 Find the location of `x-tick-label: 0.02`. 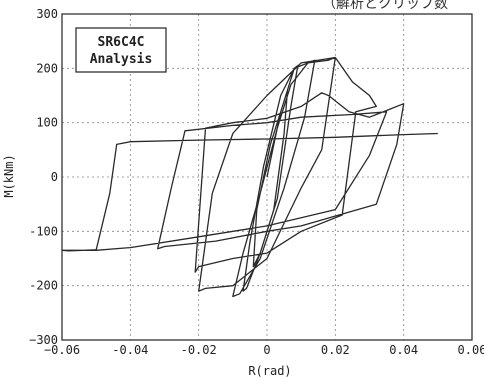

x-tick-label: 0.02 is located at coordinates (335, 350).